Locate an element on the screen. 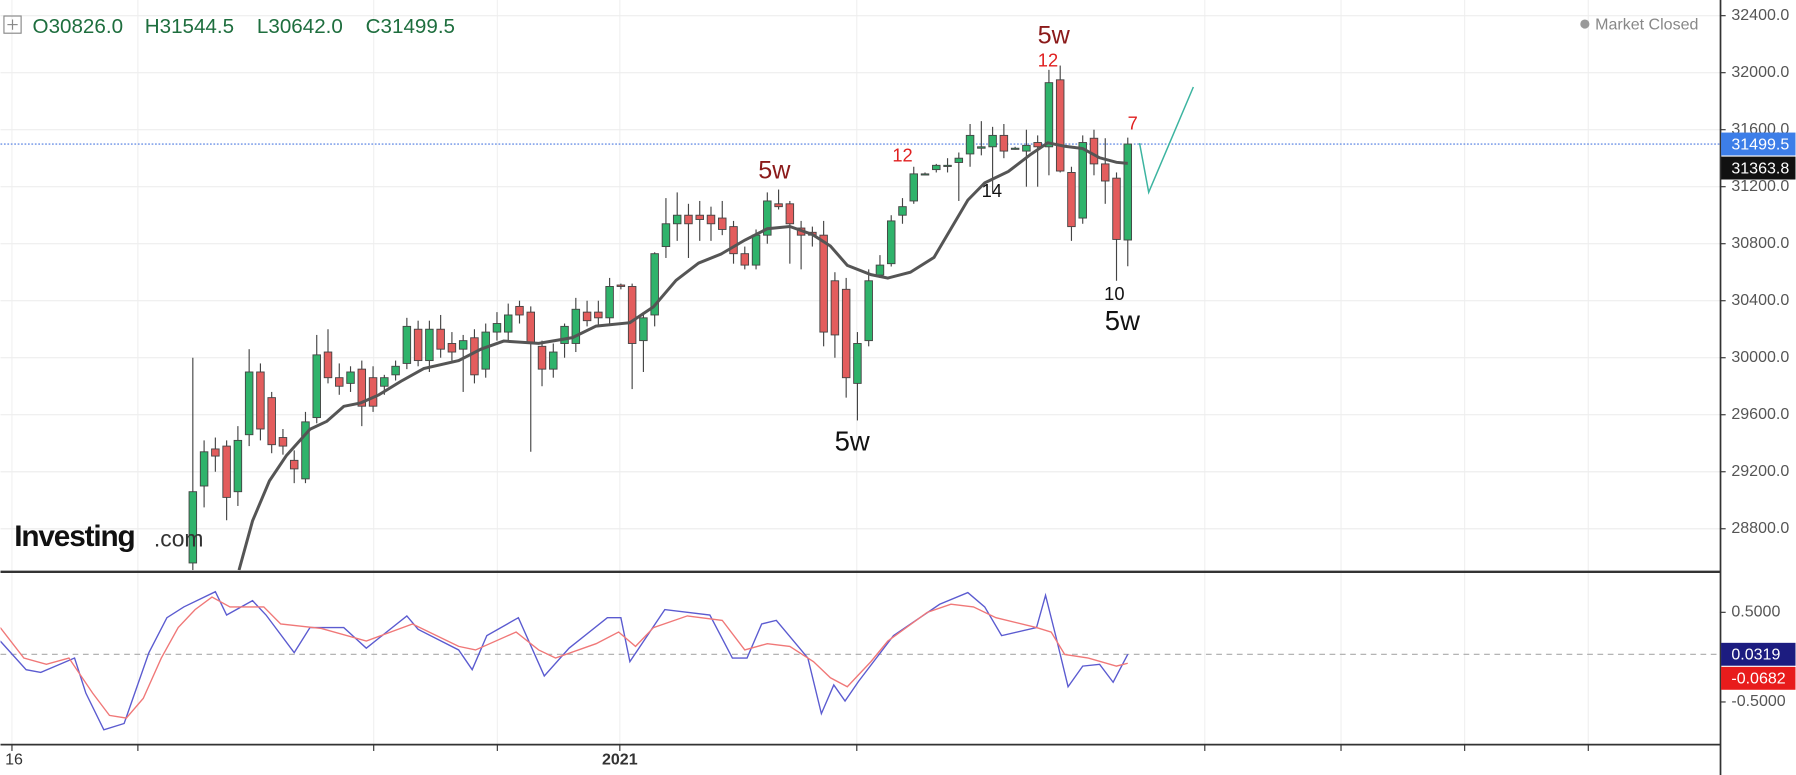 This screenshot has height=775, width=1796. annotation: 10 is located at coordinates (1114, 293).